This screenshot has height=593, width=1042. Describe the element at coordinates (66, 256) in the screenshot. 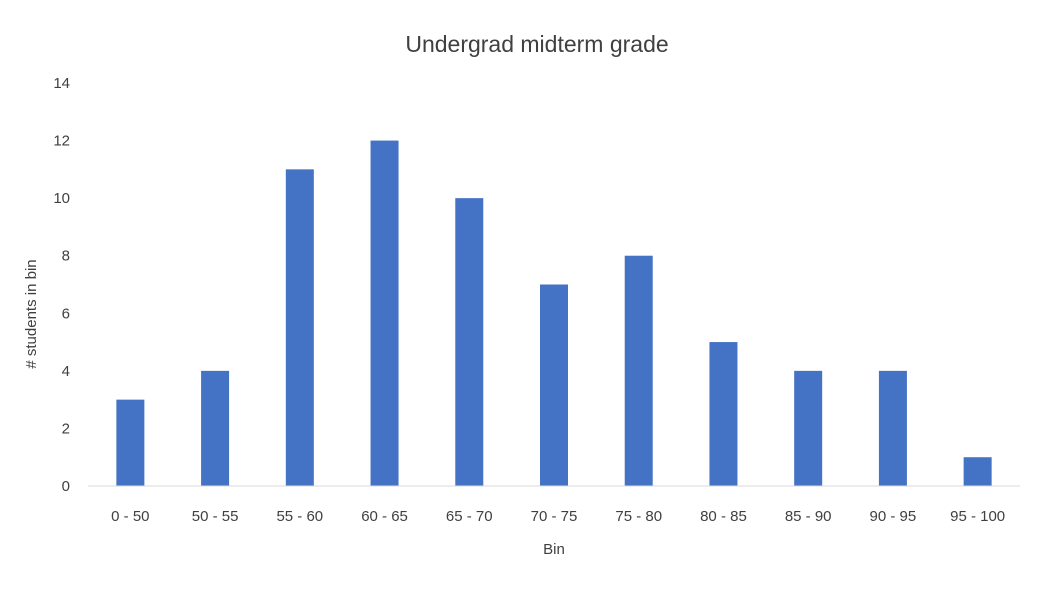

I see `y-tick-label: 8` at that location.